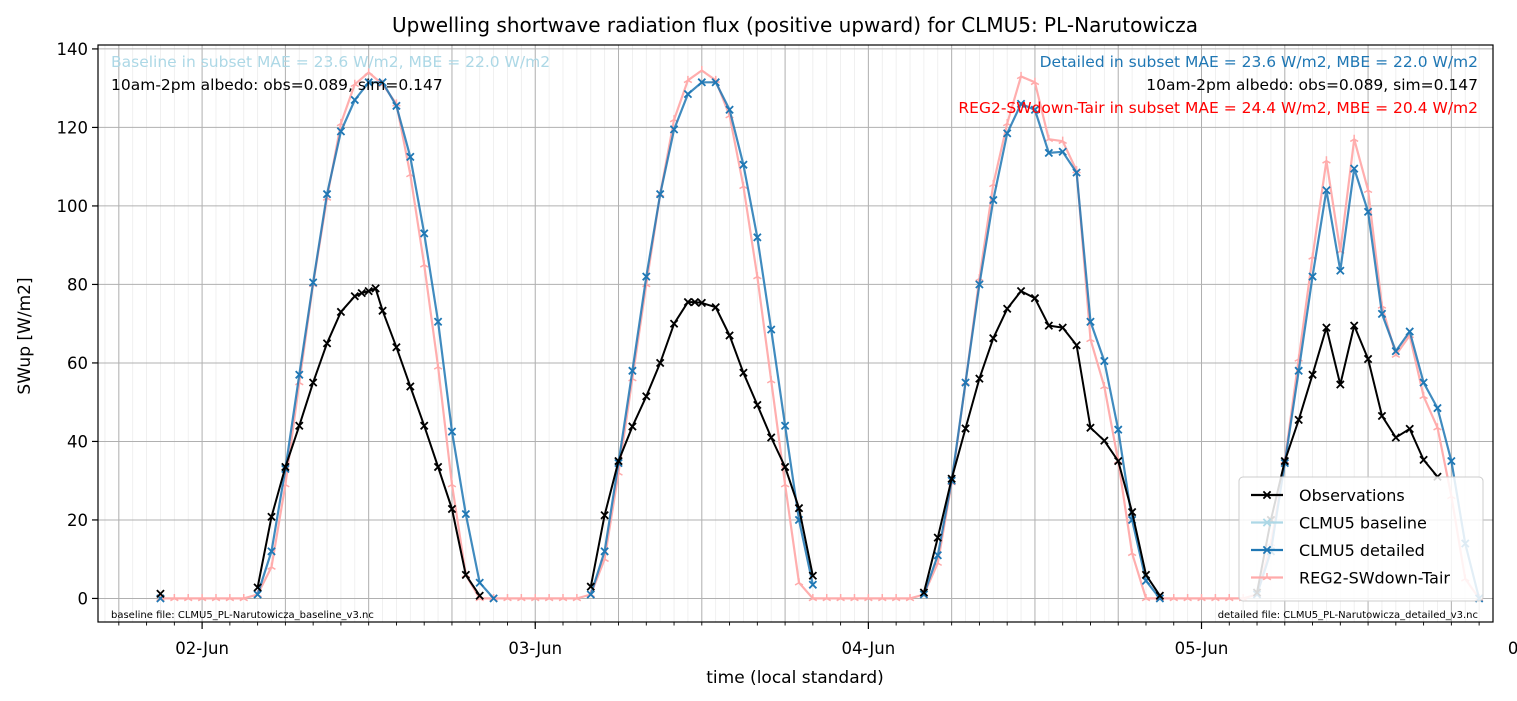 The image size is (1517, 701). Describe the element at coordinates (77, 441) in the screenshot. I see `y-tick-label: 40` at that location.